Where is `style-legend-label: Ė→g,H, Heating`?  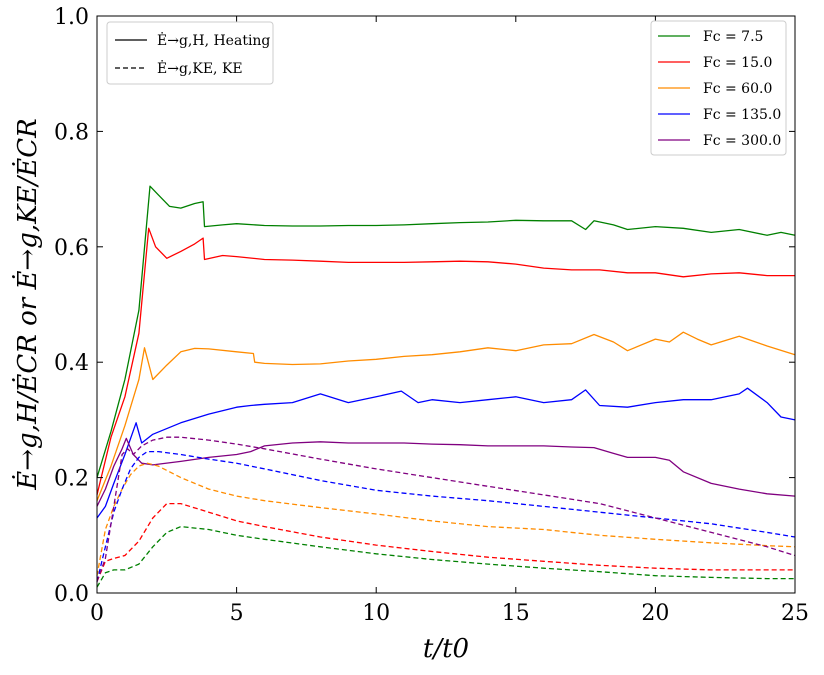 style-legend-label: Ė→g,H, Heating is located at coordinates (213, 40).